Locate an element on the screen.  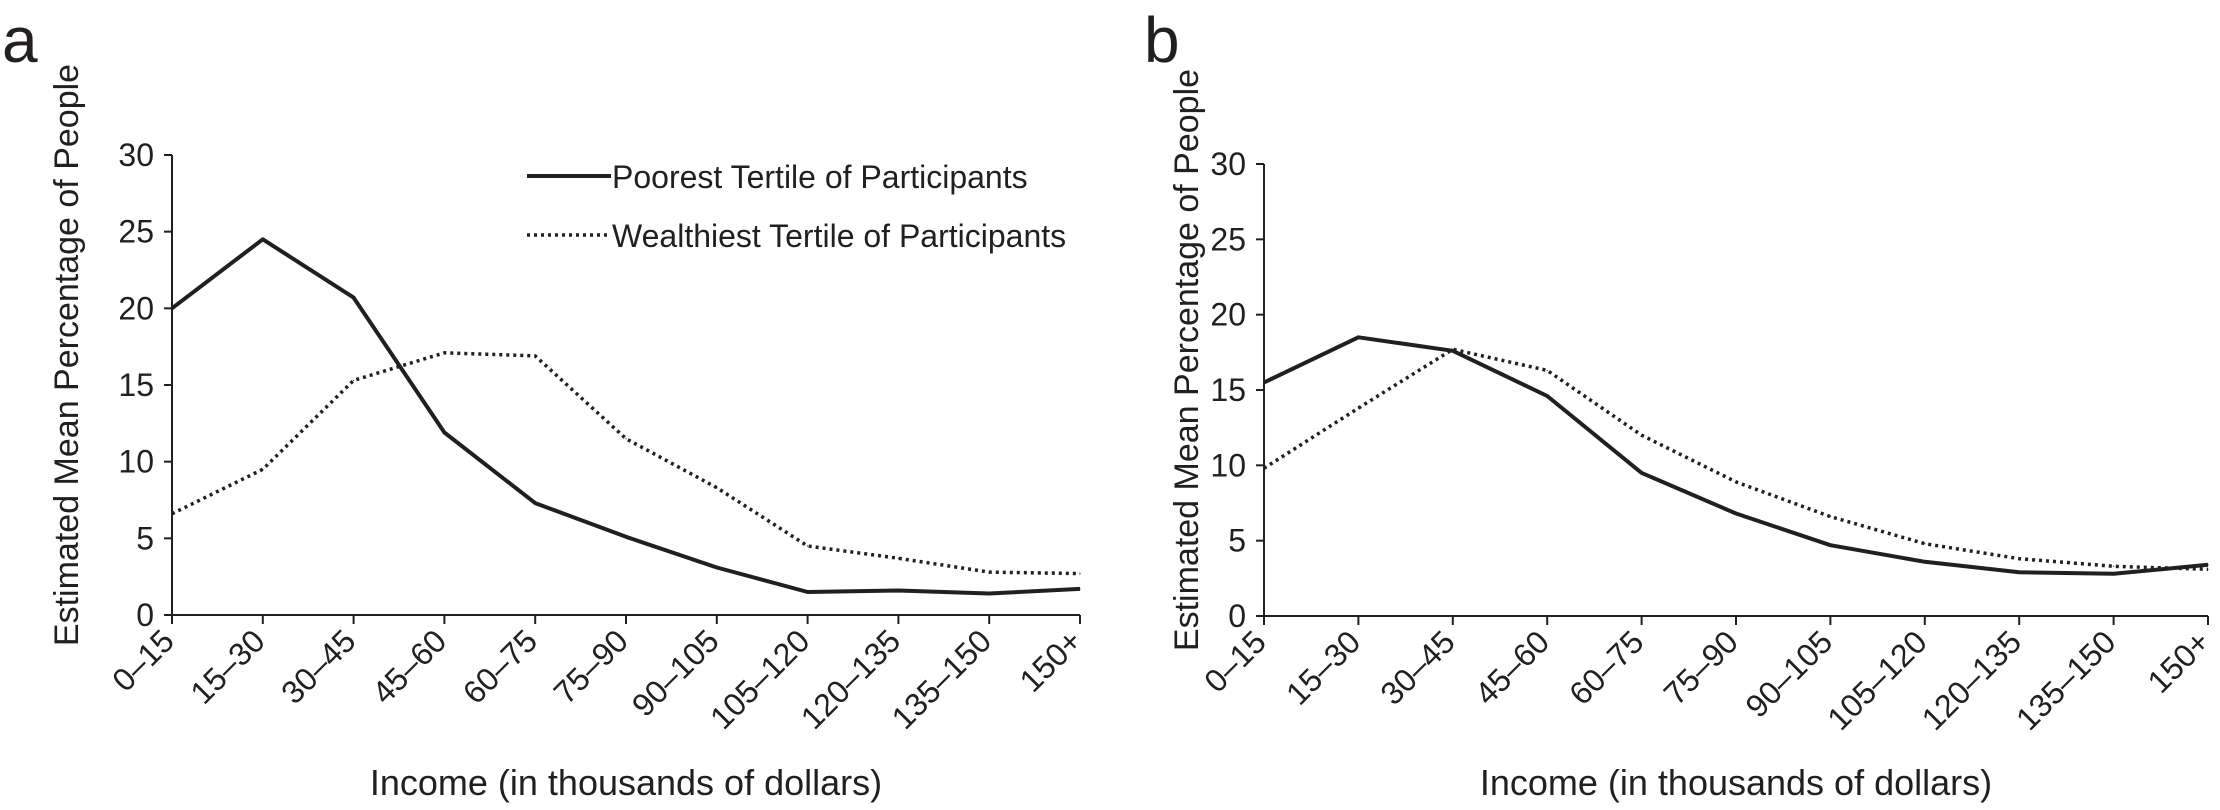
panel-label: b is located at coordinates (1162, 40).